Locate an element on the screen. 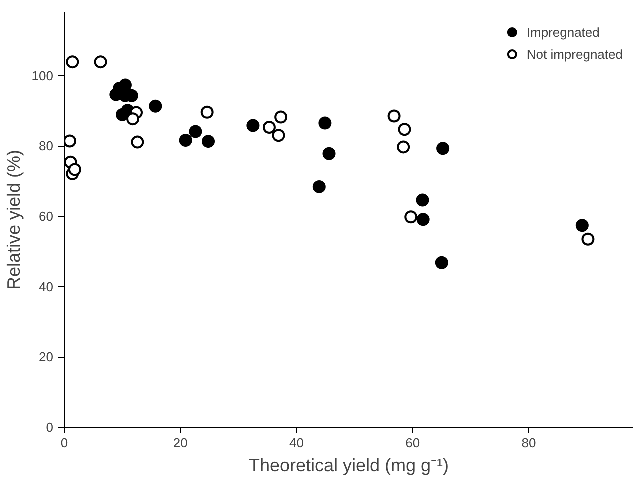  y-tick-label: 100 is located at coordinates (43, 76).